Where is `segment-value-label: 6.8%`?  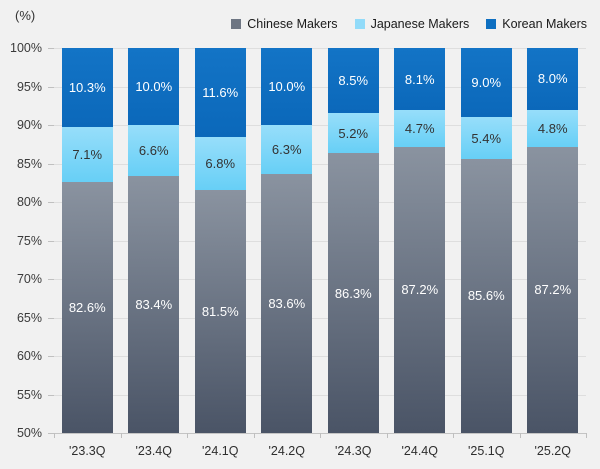
segment-value-label: 6.8% is located at coordinates (220, 163).